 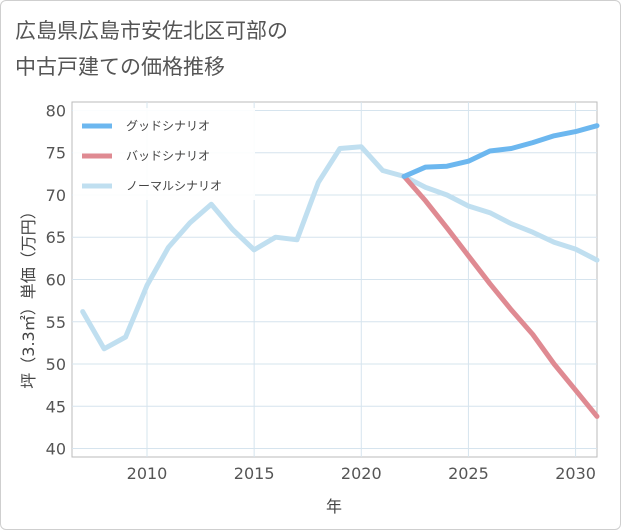 I want to click on y-tick-label: 65, so click(x=56, y=237).